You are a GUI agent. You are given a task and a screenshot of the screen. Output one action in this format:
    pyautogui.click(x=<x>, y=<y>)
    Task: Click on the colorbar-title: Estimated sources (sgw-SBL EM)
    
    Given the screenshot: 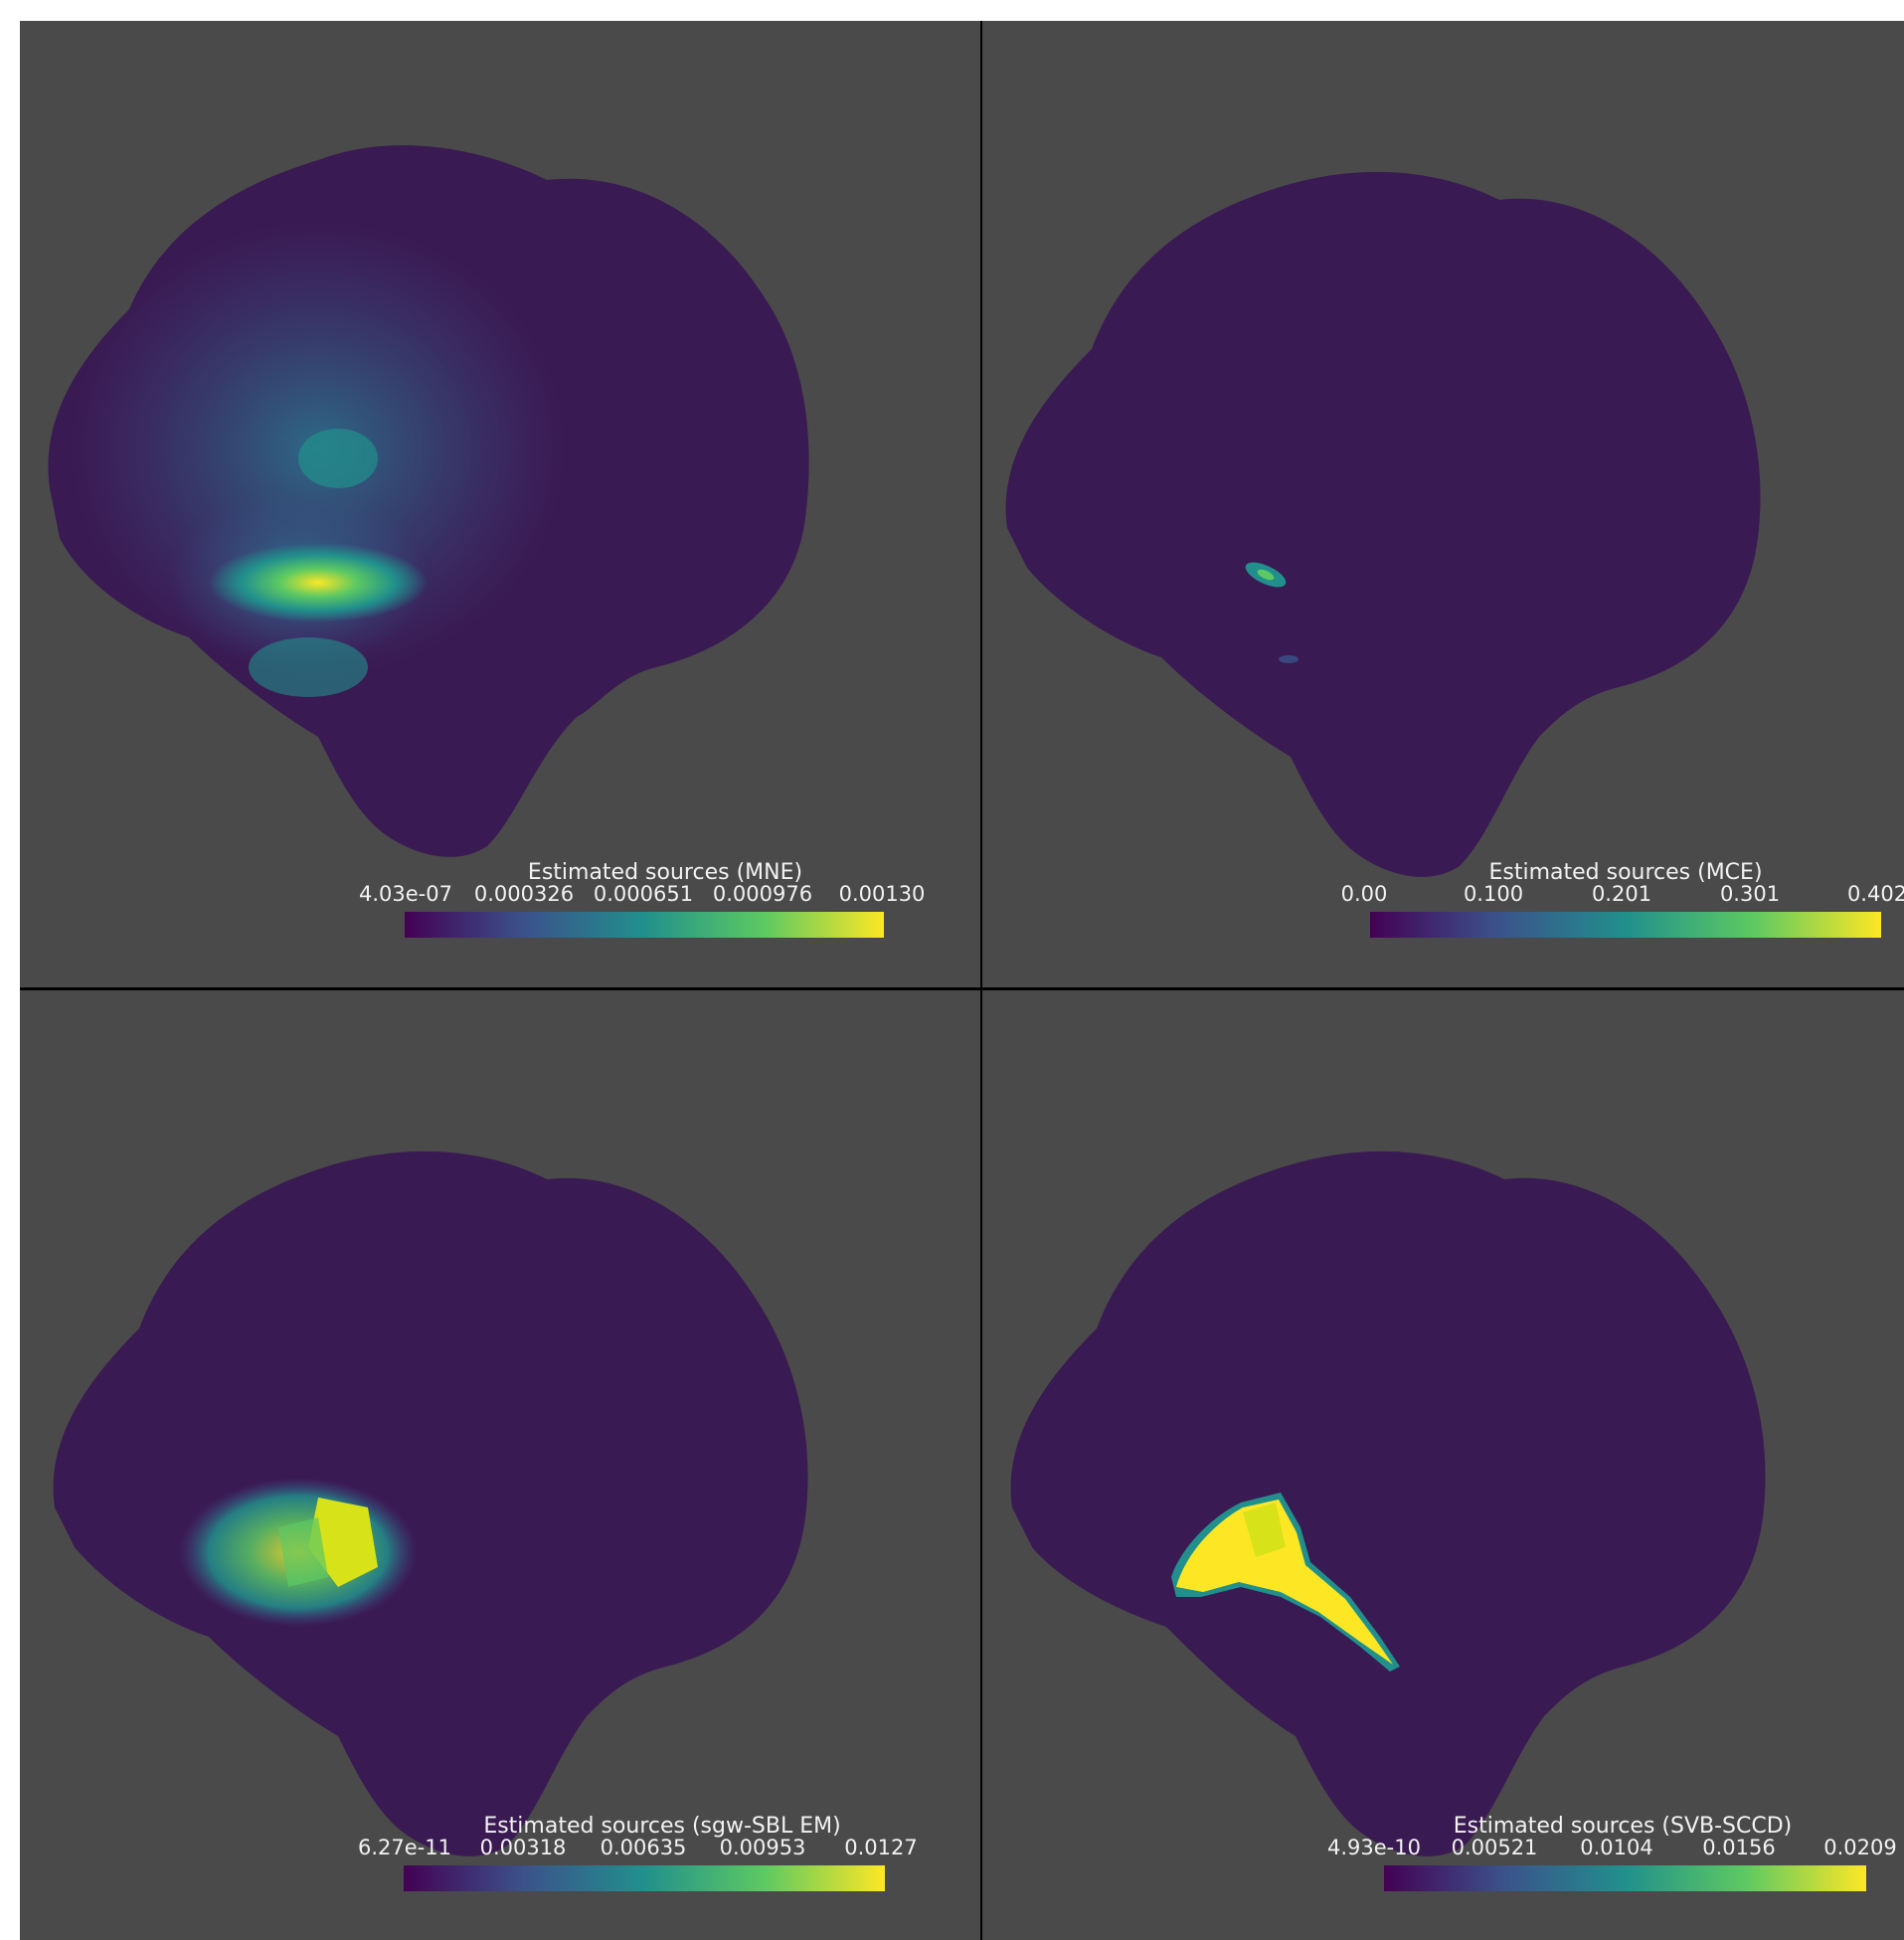 What is the action you would take?
    pyautogui.click(x=662, y=1826)
    